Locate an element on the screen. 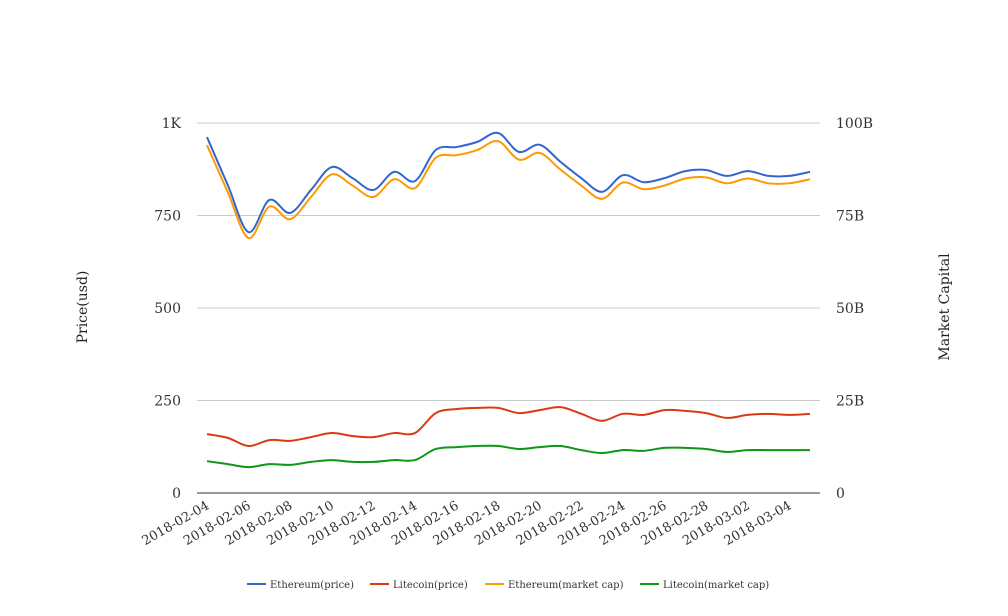 The image size is (1008, 616). y2-tick-label: 75B is located at coordinates (850, 217).